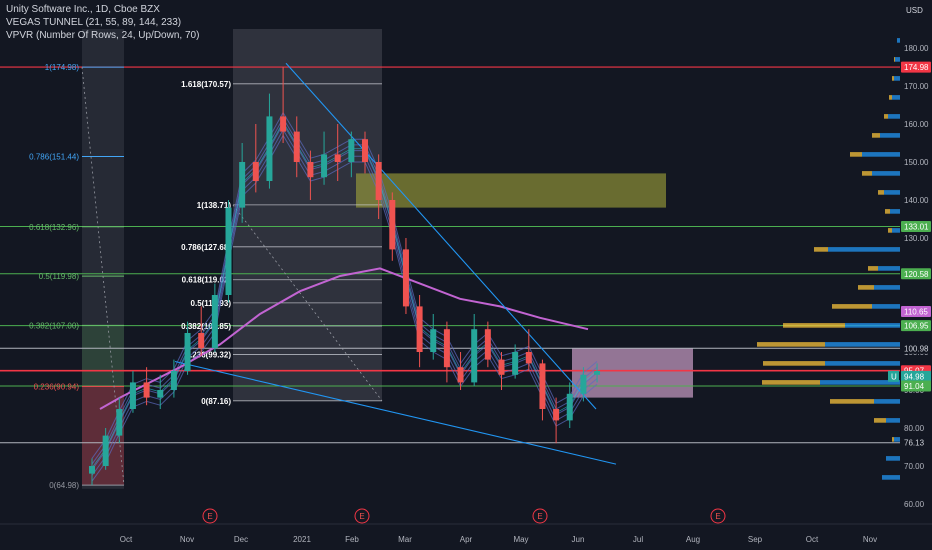 This screenshot has width=932, height=550. What do you see at coordinates (206, 326) in the screenshot?
I see `fib-right-label: 0.382(106.85)` at bounding box center [206, 326].